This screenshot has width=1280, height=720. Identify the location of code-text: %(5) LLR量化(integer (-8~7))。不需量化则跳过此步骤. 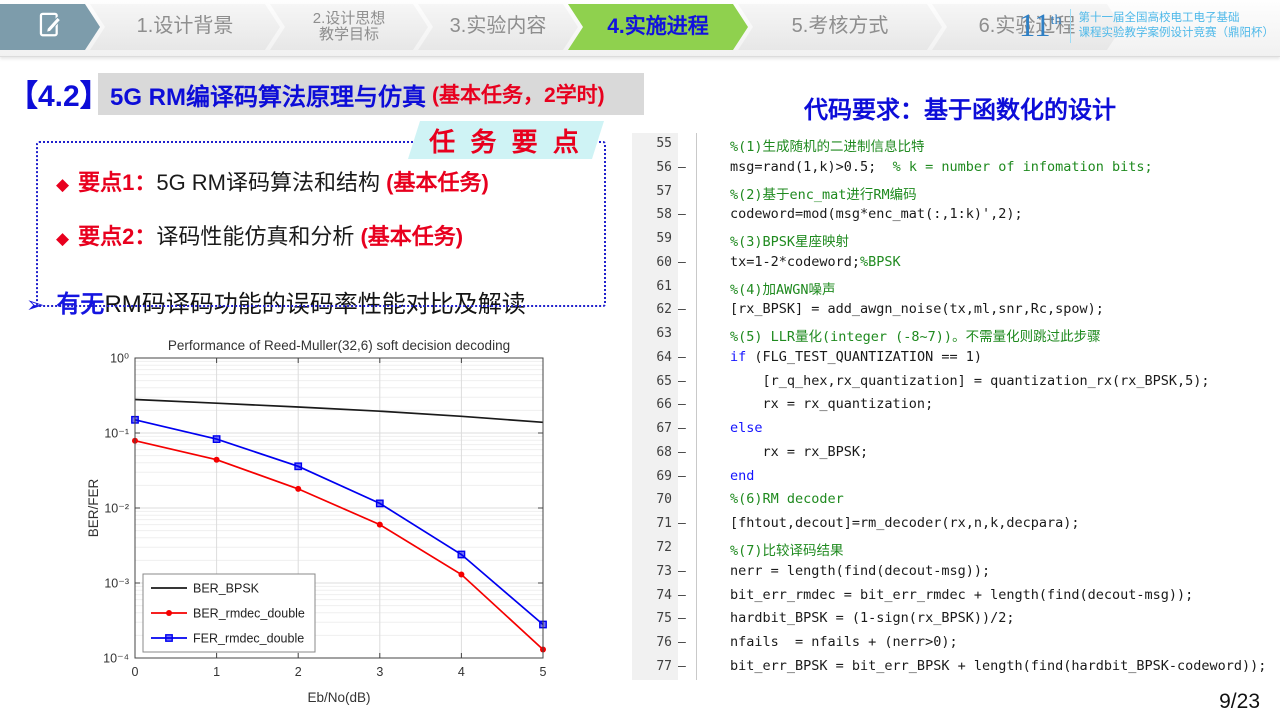
(915, 337).